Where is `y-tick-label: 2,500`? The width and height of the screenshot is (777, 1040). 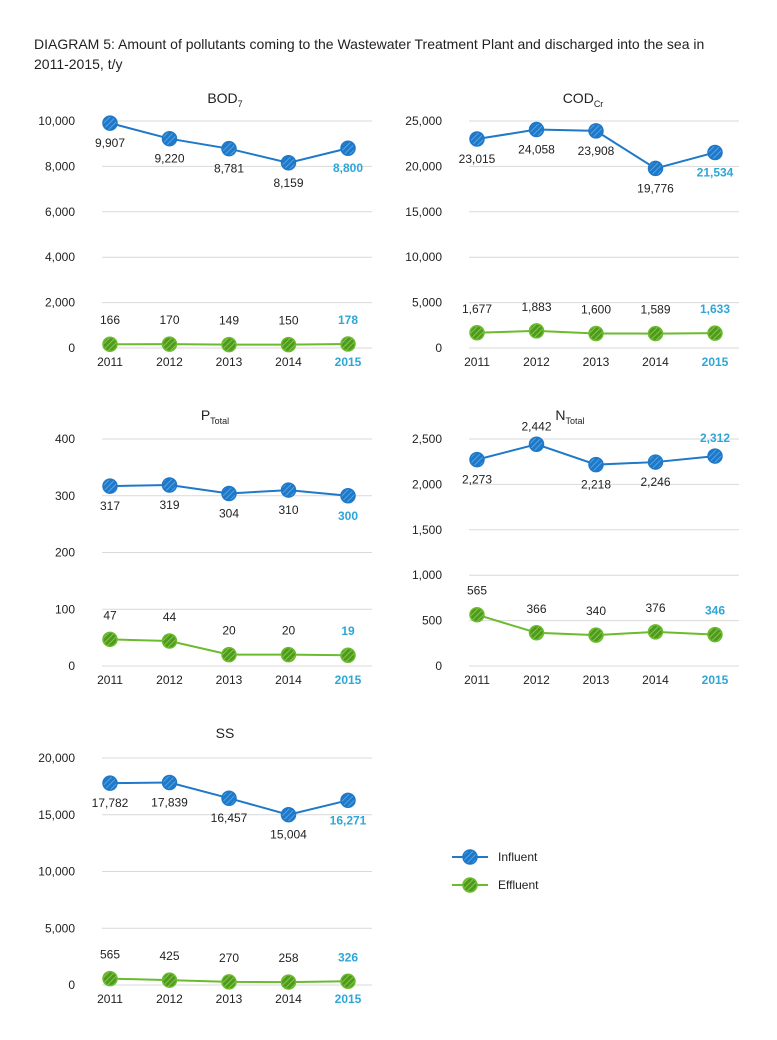
y-tick-label: 2,500 is located at coordinates (427, 439).